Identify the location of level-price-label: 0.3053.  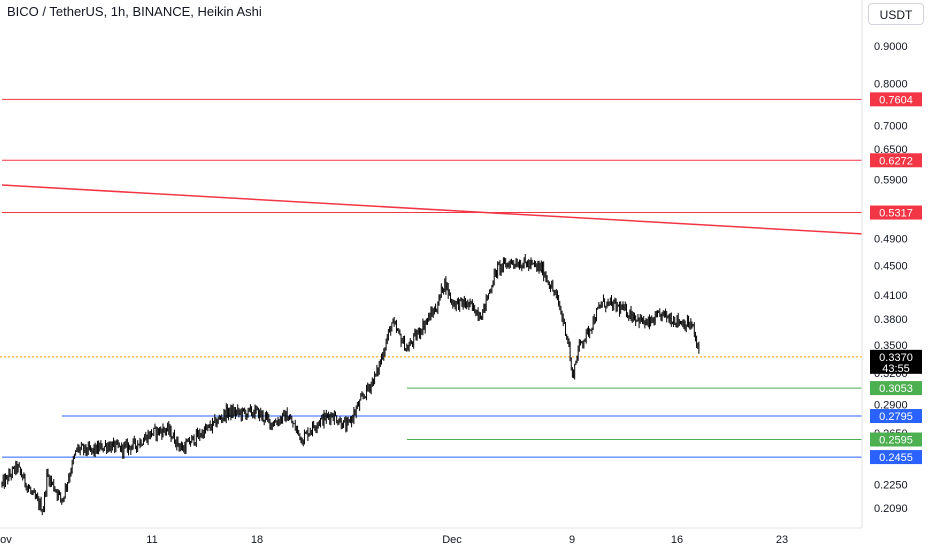
(896, 389).